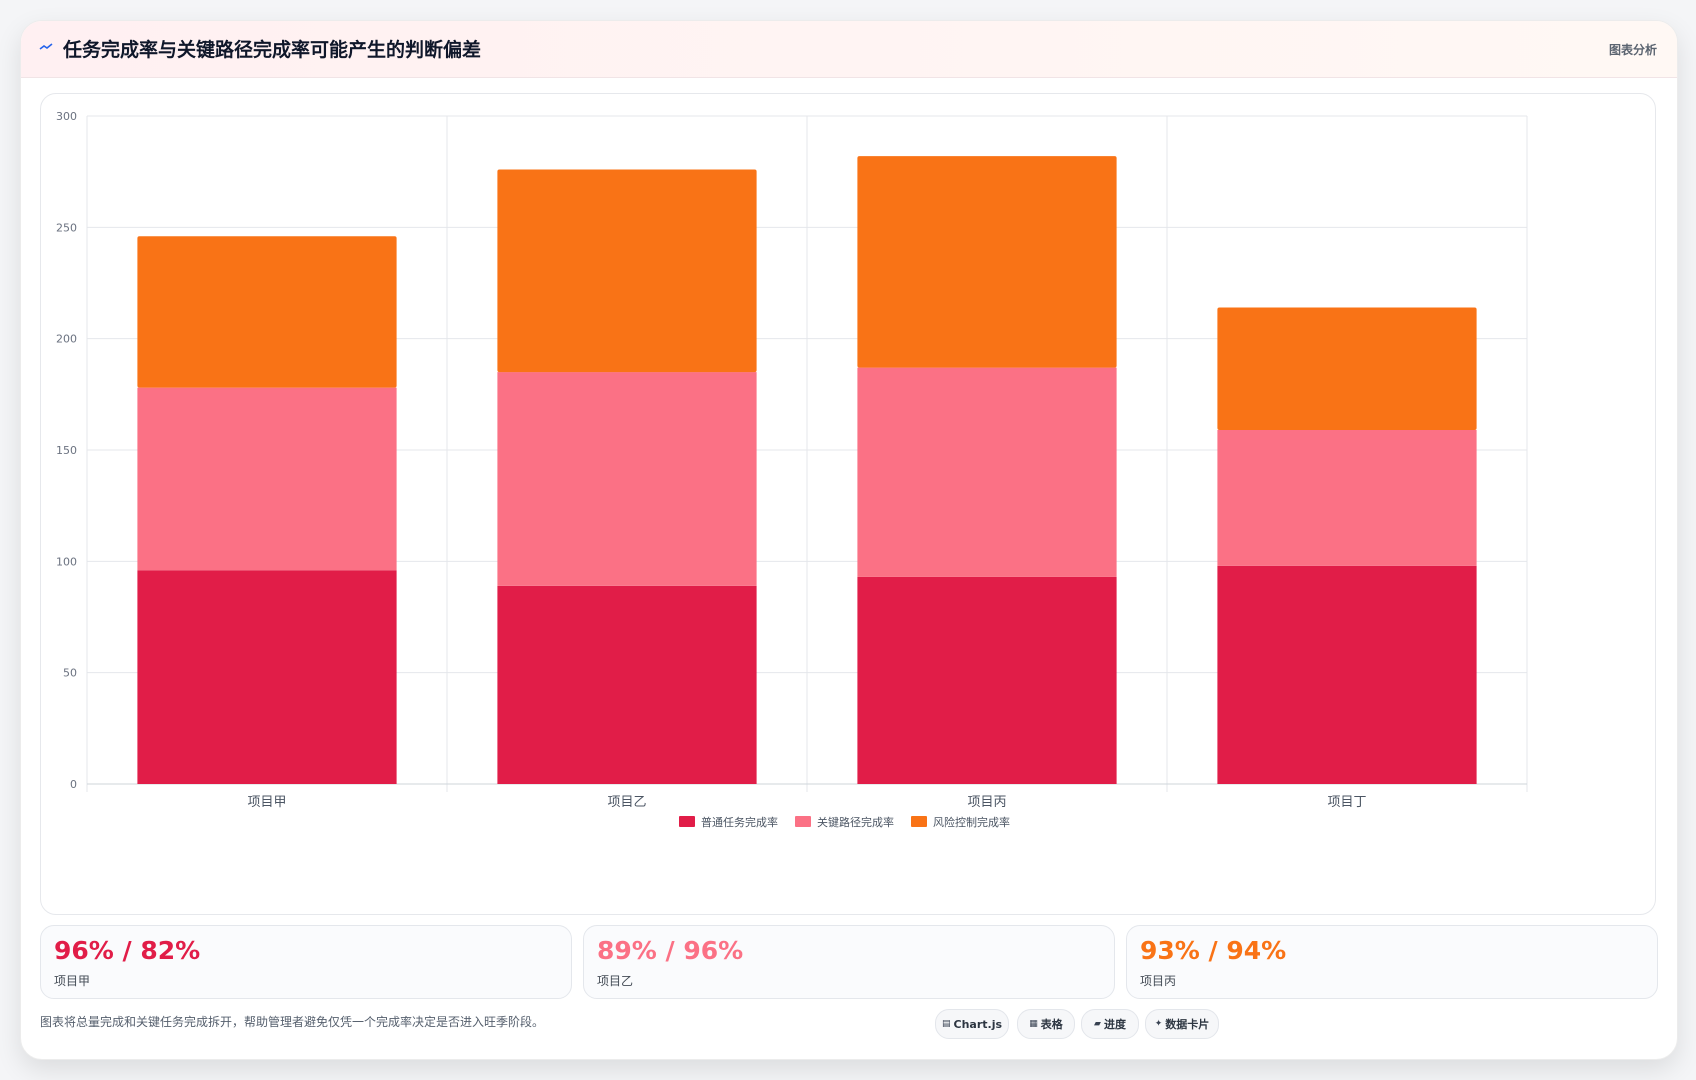  Describe the element at coordinates (946, 1024) in the screenshot. I see `chart-icon: ▤` at that location.